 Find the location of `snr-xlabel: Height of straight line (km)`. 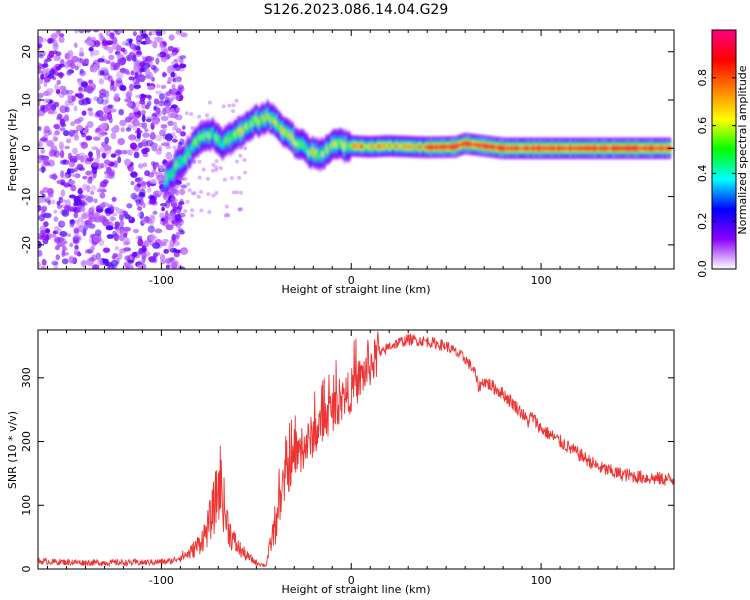

snr-xlabel: Height of straight line (km) is located at coordinates (355, 589).